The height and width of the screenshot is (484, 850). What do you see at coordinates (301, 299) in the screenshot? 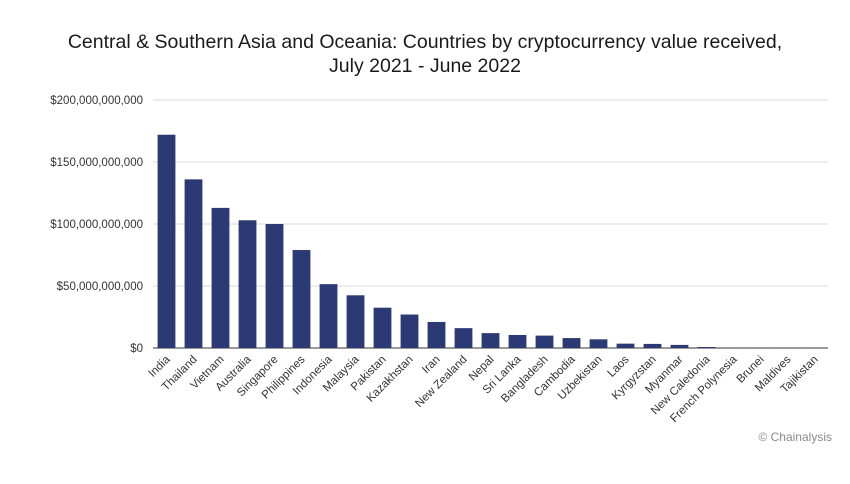
I see `bar-philippines` at bounding box center [301, 299].